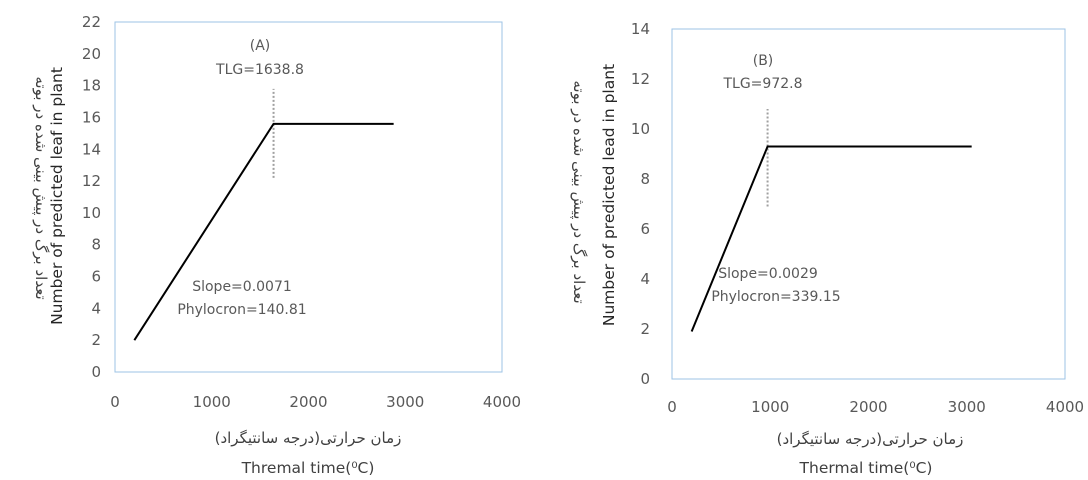  I want to click on panel-b-x-axis-label-persian: زمان حرارتی(درجه سانتیگراد), so click(870, 439).